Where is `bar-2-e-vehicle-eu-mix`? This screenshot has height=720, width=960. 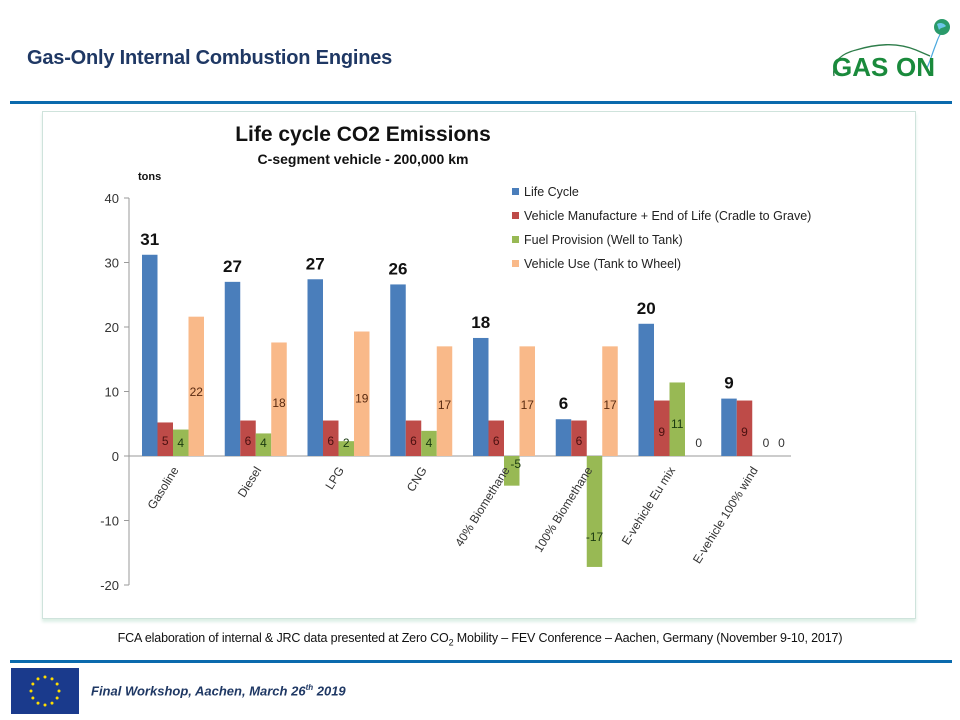 bar-2-e-vehicle-eu-mix is located at coordinates (662, 428).